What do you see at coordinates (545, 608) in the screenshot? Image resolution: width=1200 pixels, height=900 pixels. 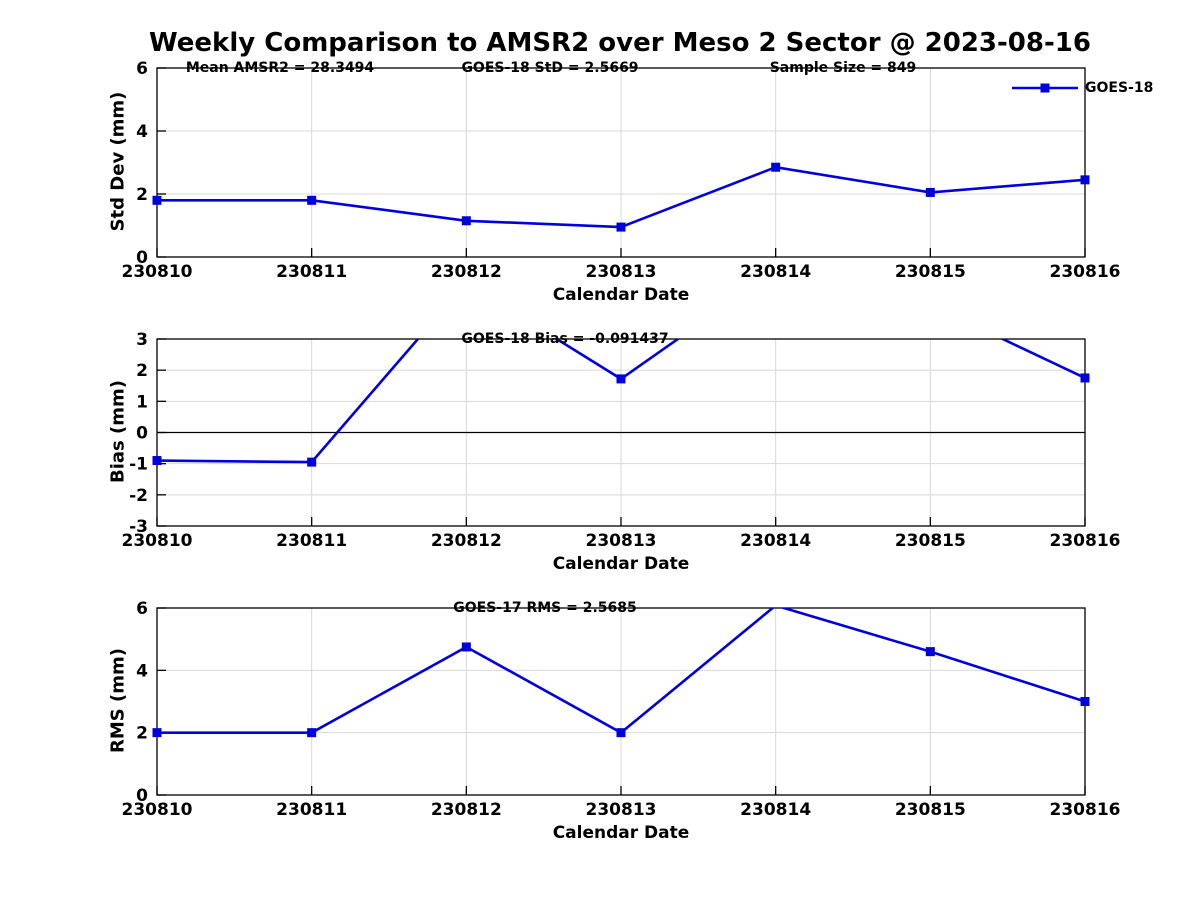 I see `annotation-goes17-rms: GOES-17 RMS = 2.5685` at bounding box center [545, 608].